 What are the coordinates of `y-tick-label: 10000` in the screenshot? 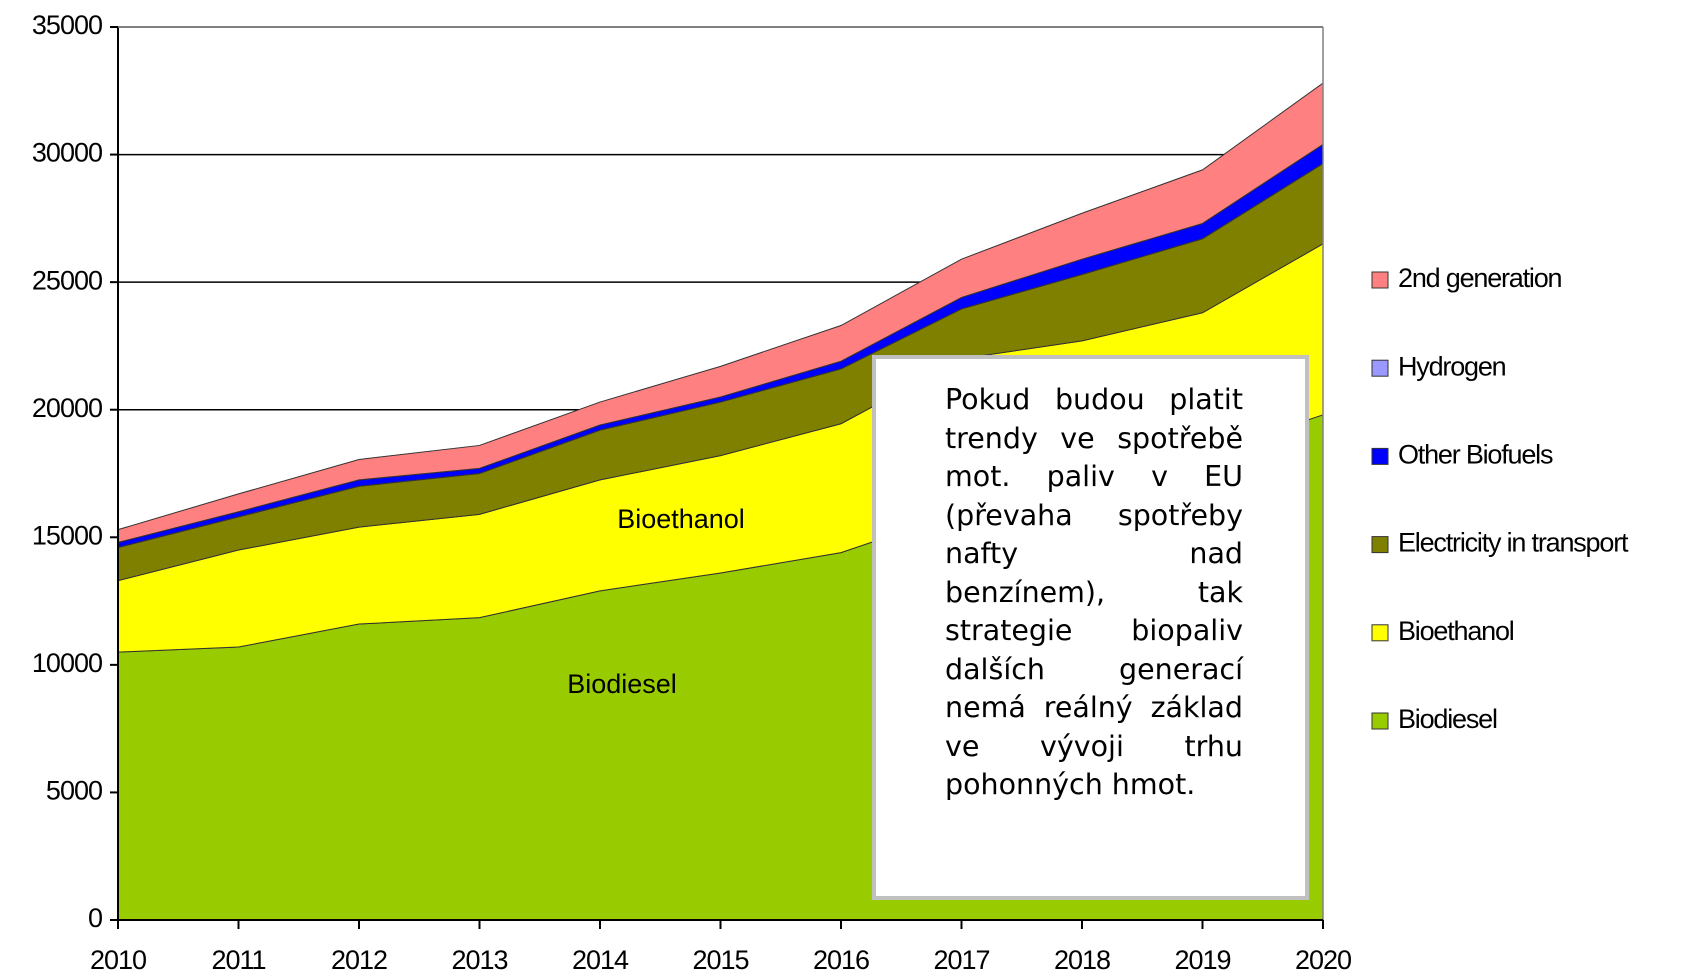 It's located at (67, 663).